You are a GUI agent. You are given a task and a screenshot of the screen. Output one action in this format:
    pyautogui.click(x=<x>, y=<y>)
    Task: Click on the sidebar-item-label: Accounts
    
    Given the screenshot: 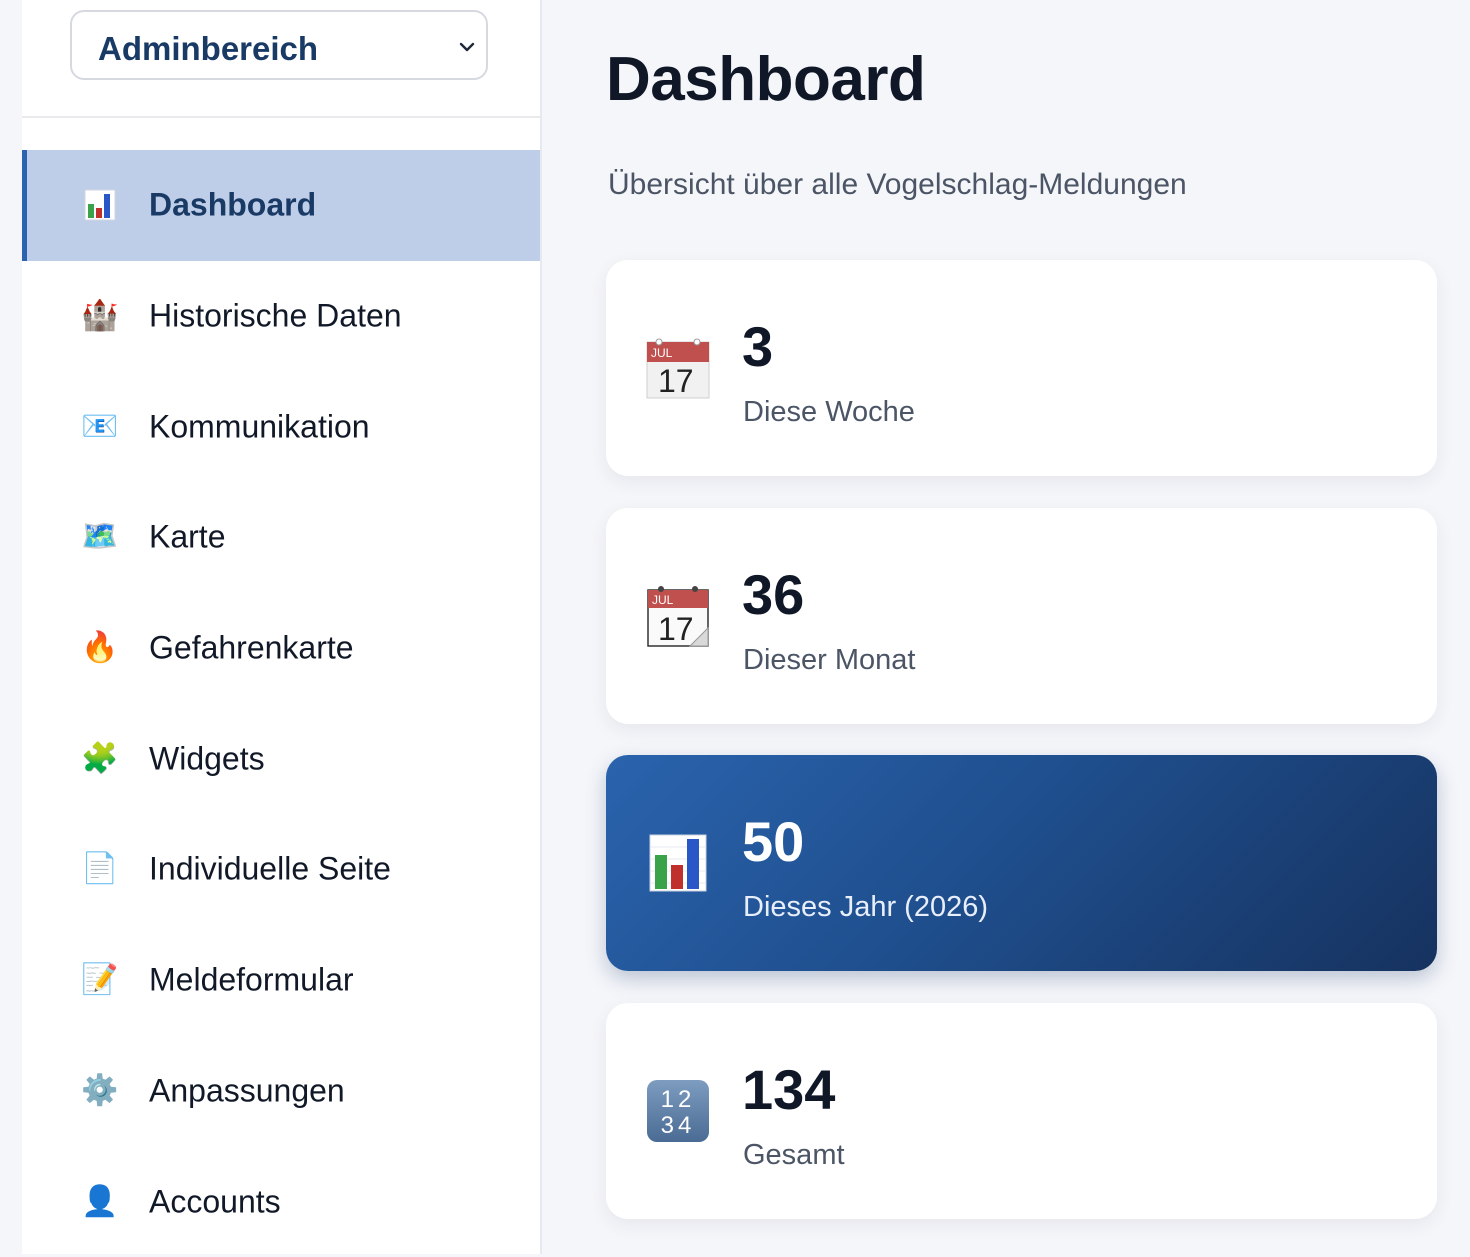 What is the action you would take?
    pyautogui.click(x=215, y=1201)
    